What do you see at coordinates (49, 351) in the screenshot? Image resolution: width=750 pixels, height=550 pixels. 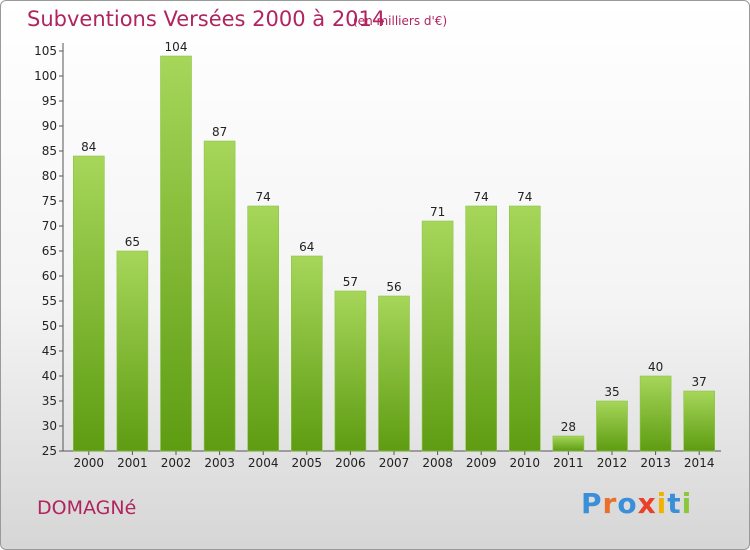 I see `y-tick-label: 45` at bounding box center [49, 351].